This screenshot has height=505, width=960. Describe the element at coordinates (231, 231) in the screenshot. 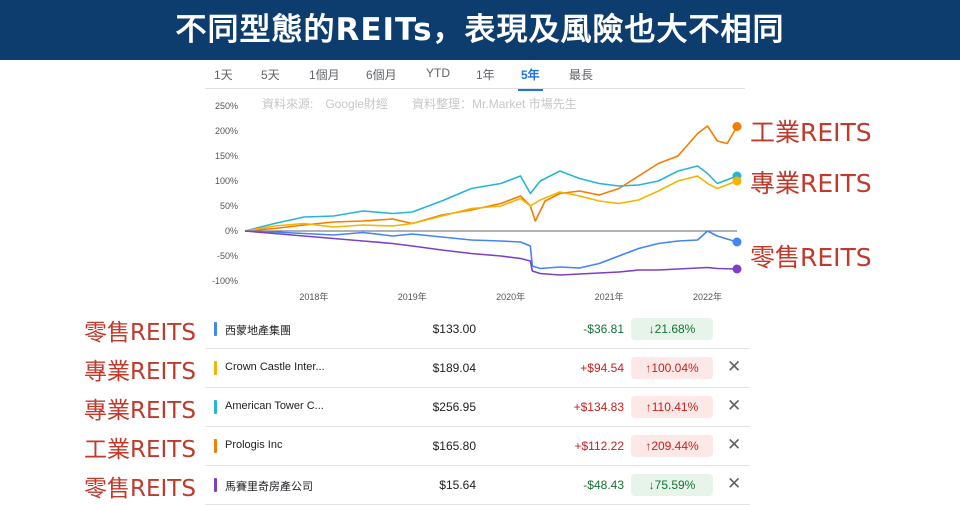

I see `y-tick-label: 0%` at that location.